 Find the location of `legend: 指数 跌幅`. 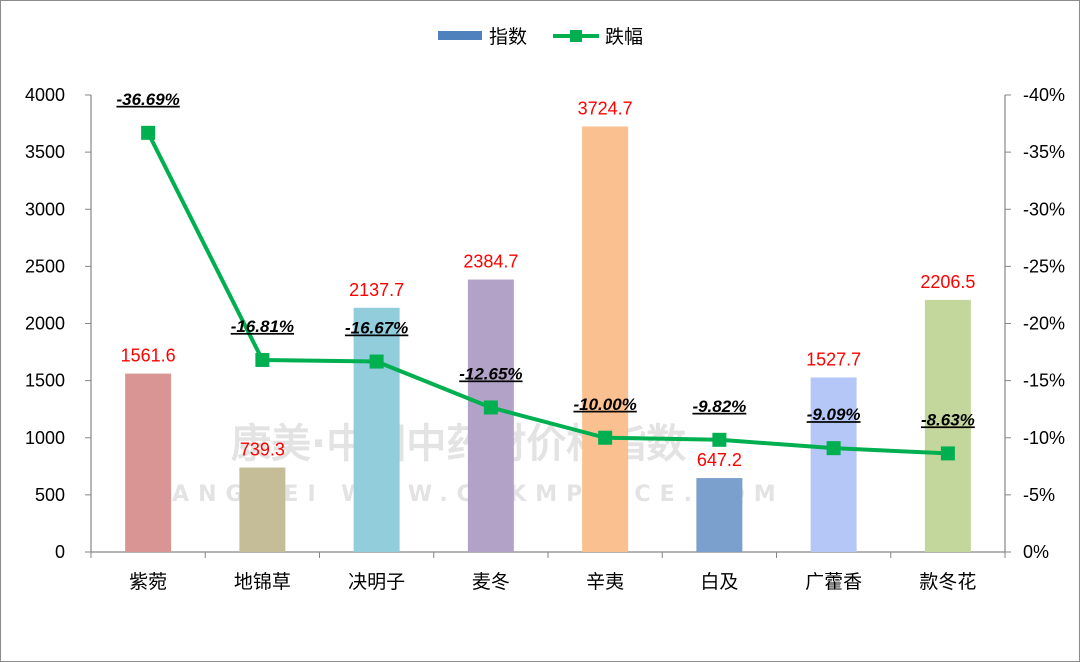

legend: 指数 跌幅 is located at coordinates (540, 37).